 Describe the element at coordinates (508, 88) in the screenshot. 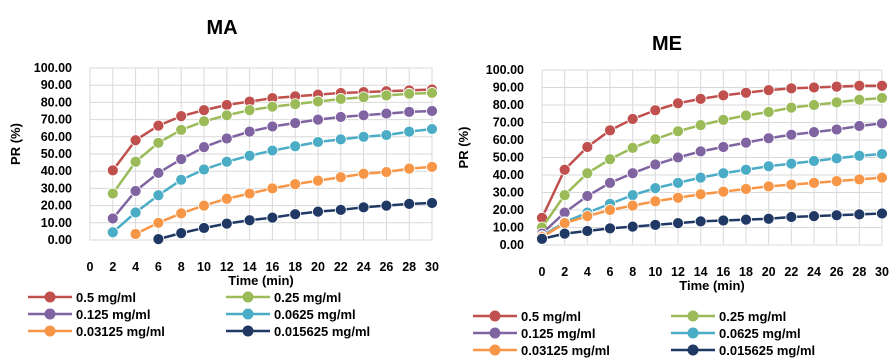

I see `y-tick-label: 90.00` at that location.